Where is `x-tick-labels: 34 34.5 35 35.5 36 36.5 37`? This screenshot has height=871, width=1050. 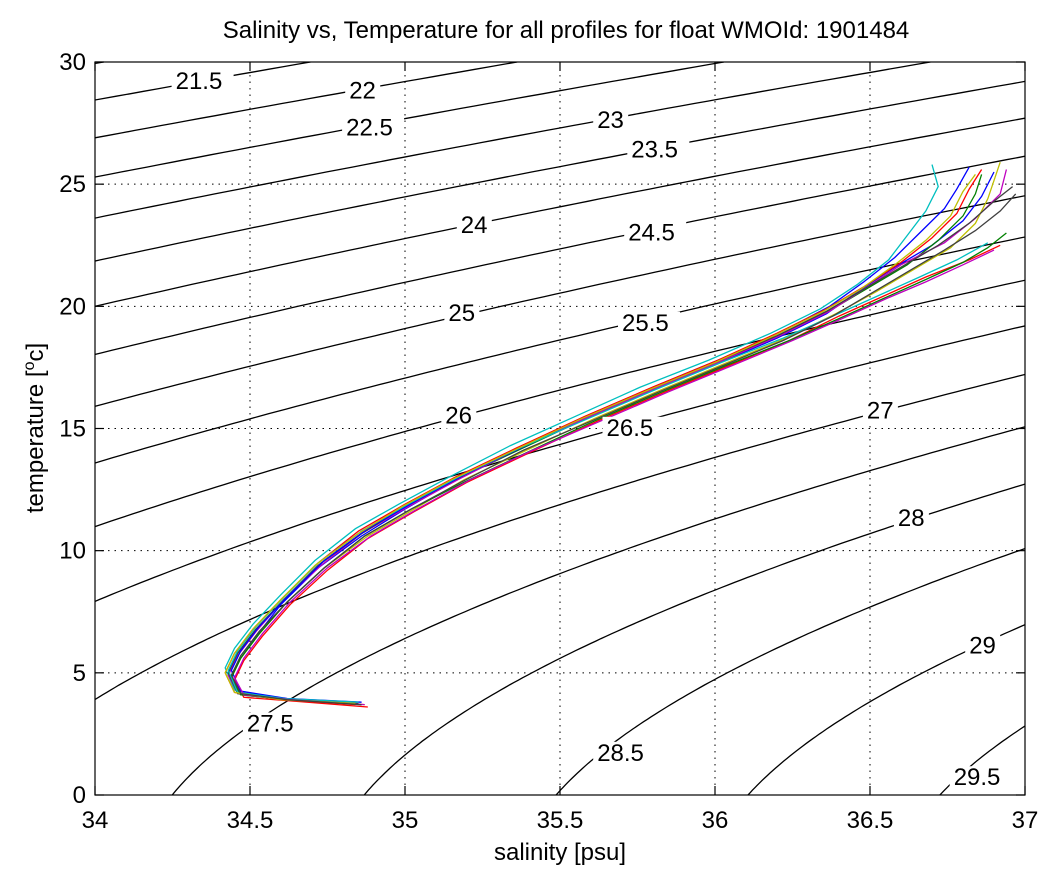 x-tick-labels: 34 34.5 35 35.5 36 36.5 37 is located at coordinates (560, 820).